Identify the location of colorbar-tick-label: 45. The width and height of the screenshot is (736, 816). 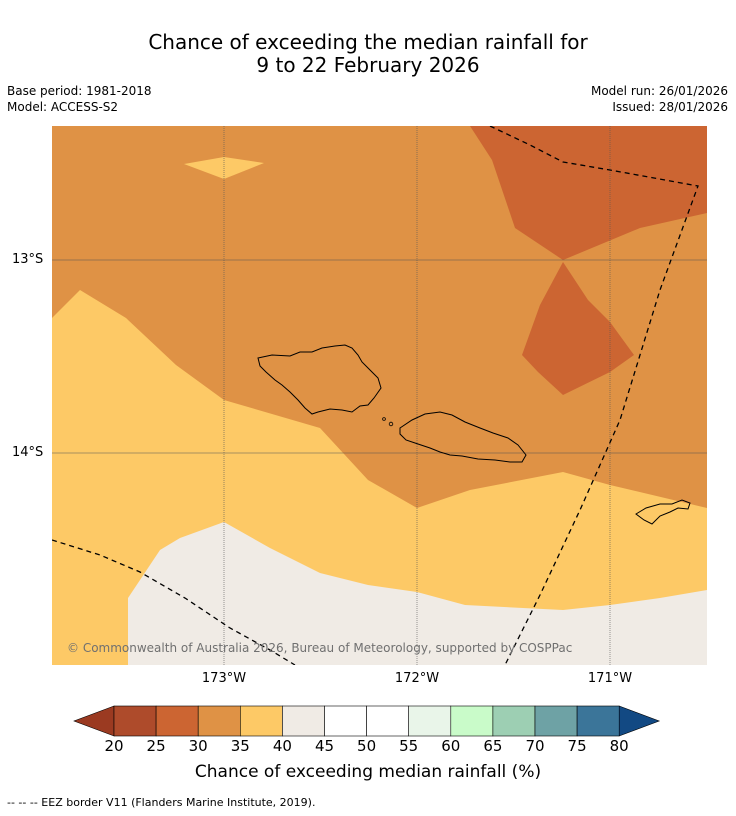
(324, 746).